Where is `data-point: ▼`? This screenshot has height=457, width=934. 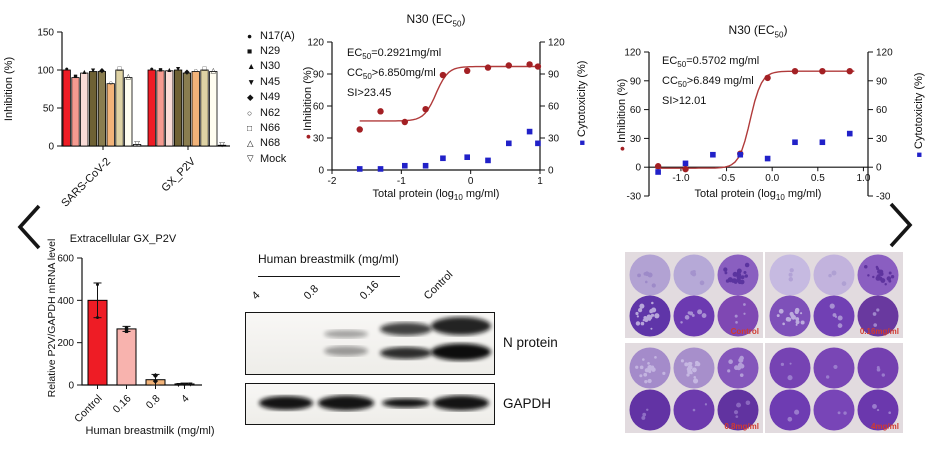 data-point: ▼ is located at coordinates (178, 385).